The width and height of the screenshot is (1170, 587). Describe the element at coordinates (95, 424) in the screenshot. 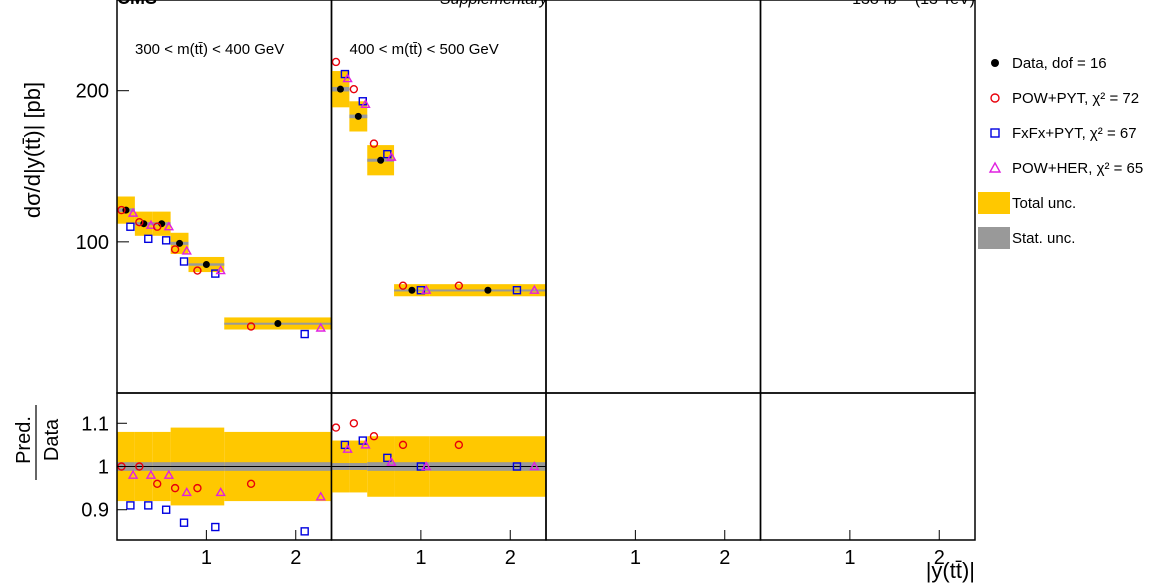

I see `y-tick-label-ratio: 1.1` at that location.